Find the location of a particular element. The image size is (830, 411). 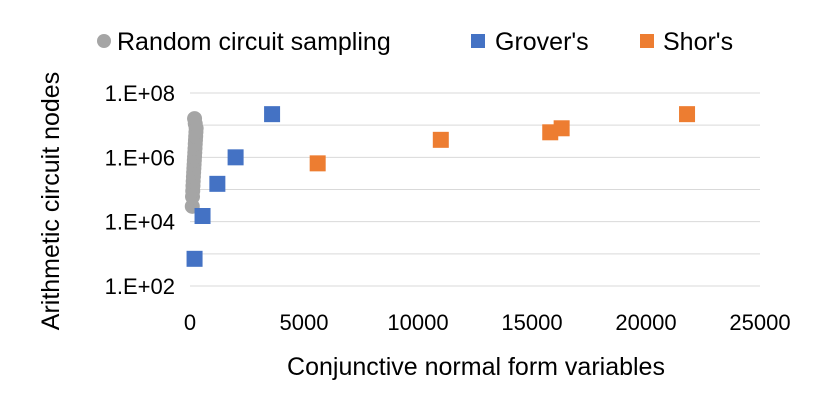

x-axis-title: Conjunctive normal form variables is located at coordinates (476, 367).